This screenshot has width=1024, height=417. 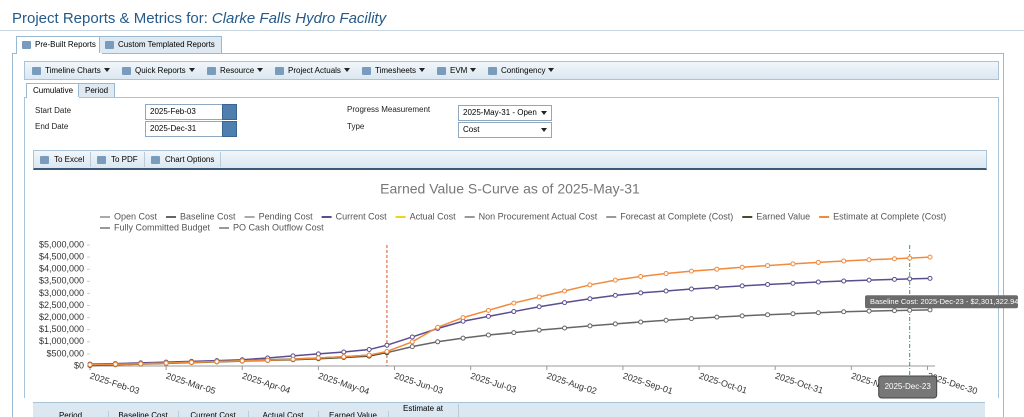 What do you see at coordinates (278, 227) in the screenshot?
I see `legend-label: PO Cash Outflow Cost` at bounding box center [278, 227].